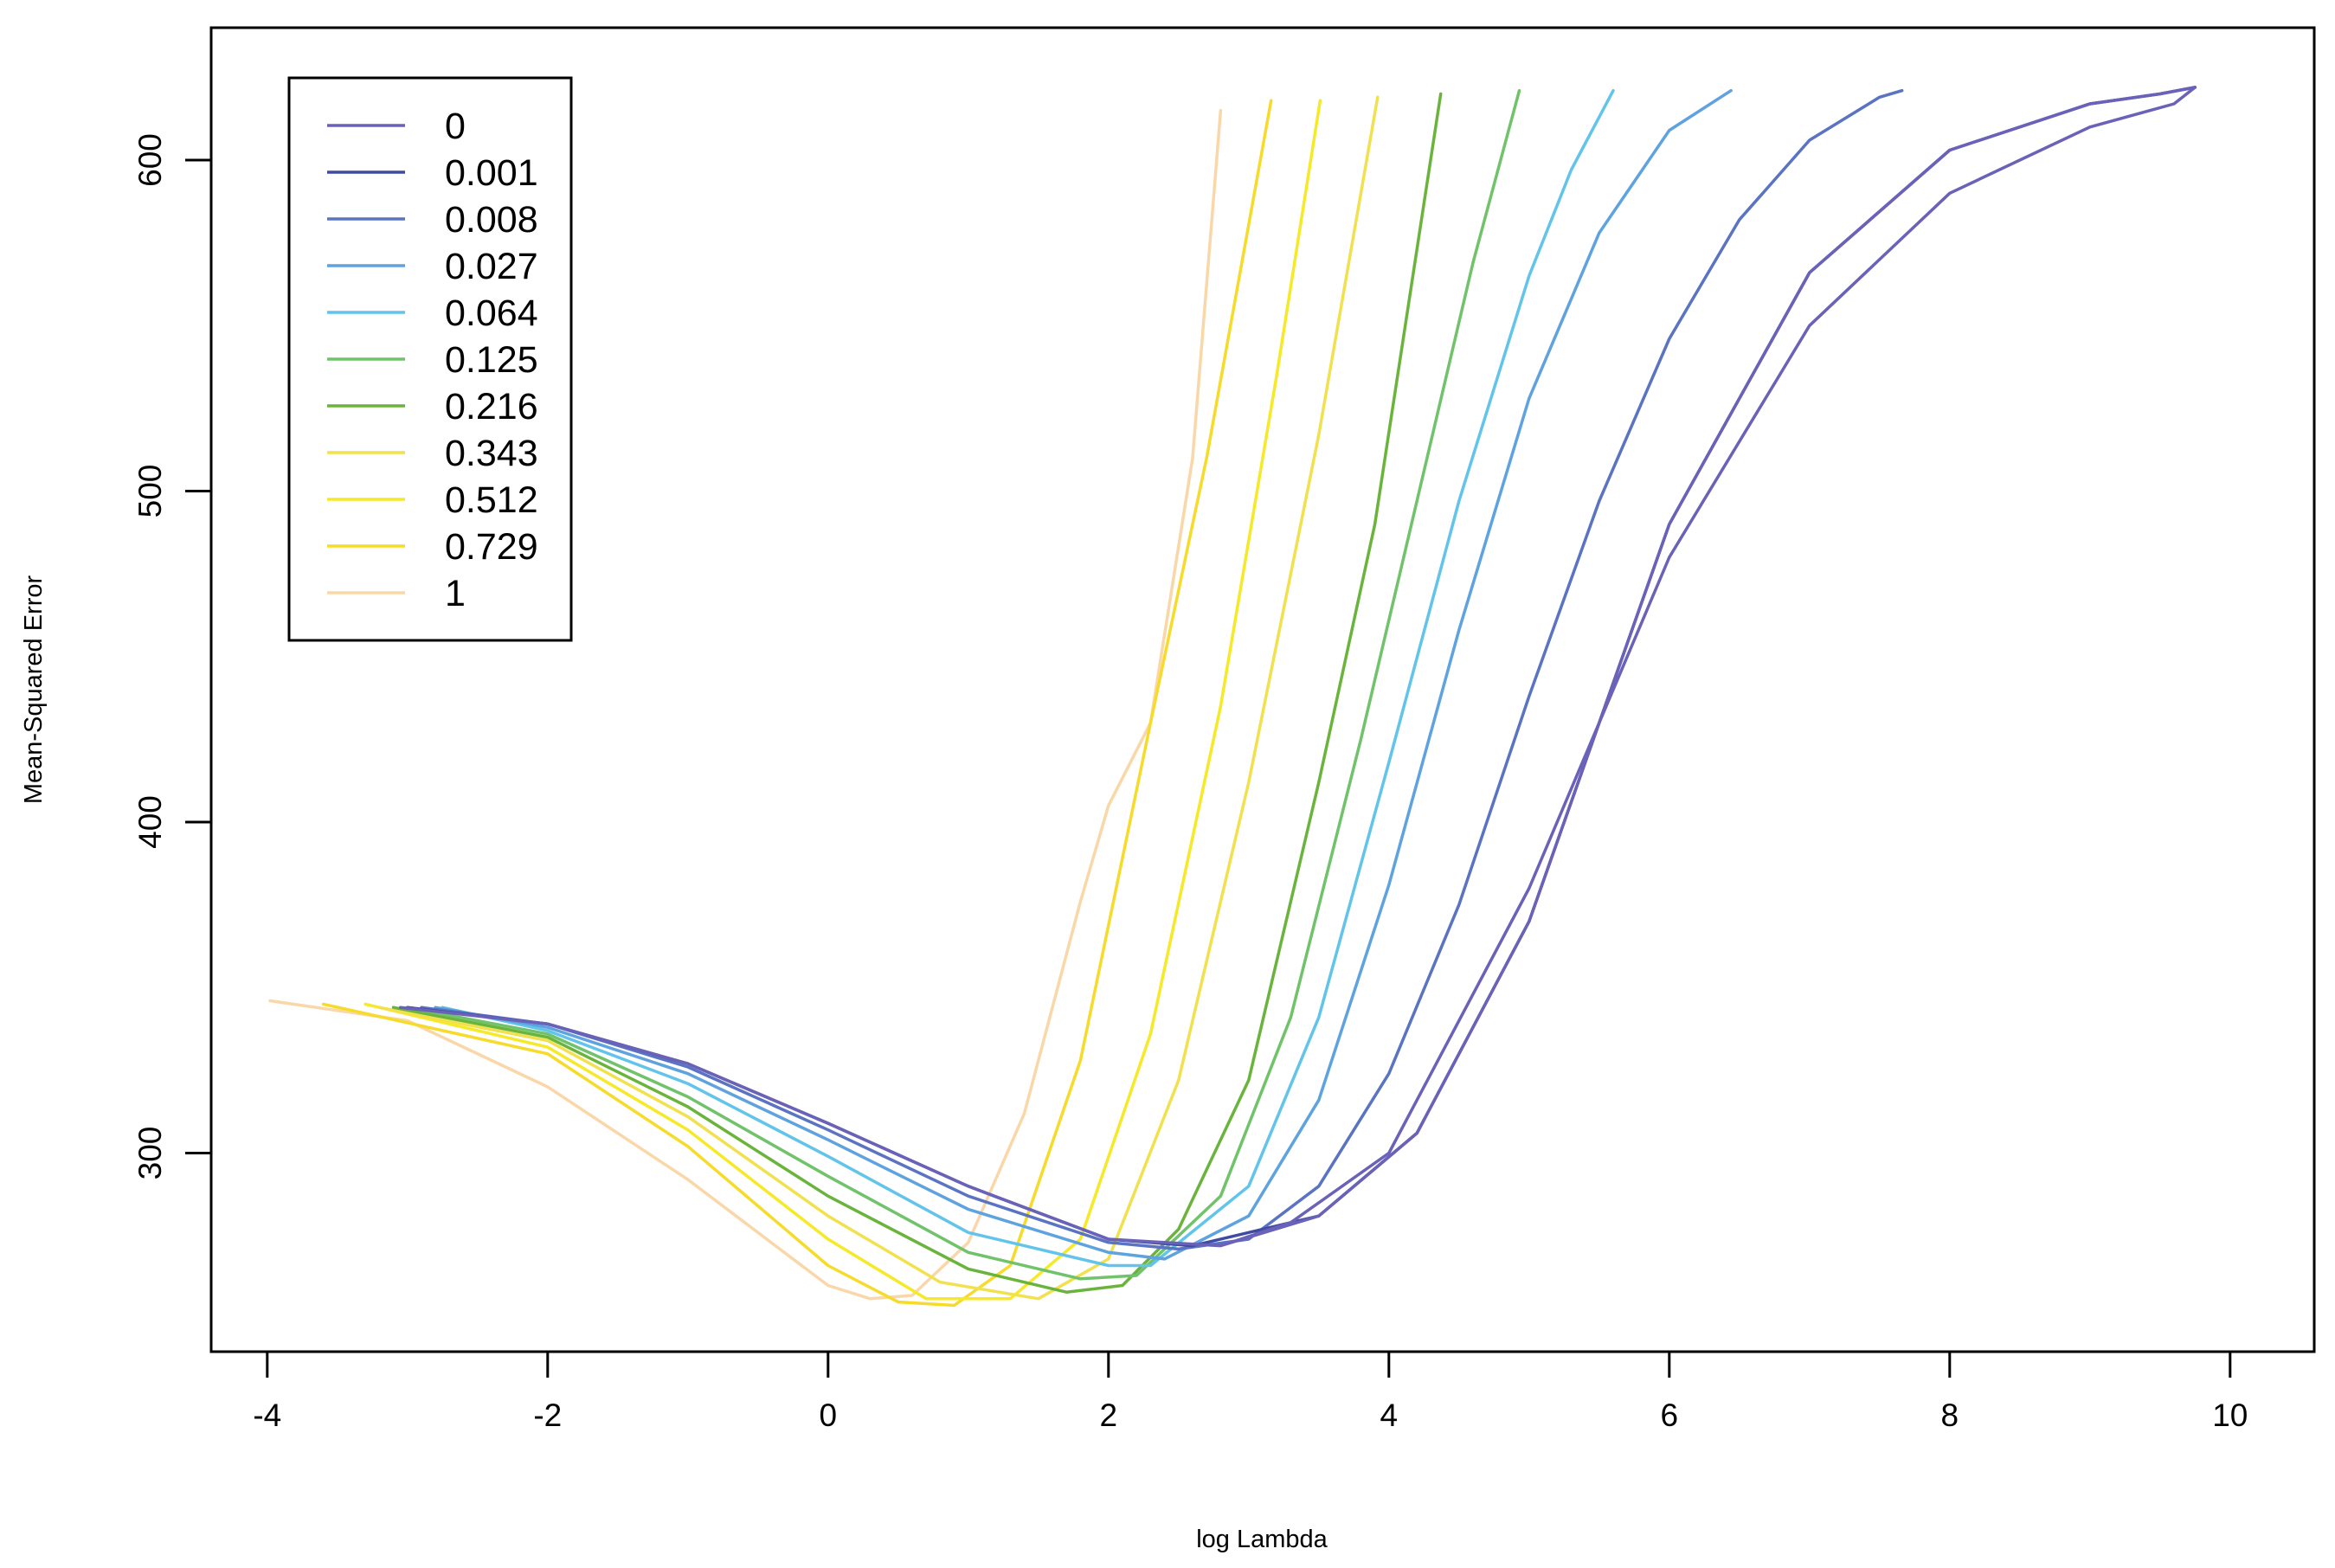 Image resolution: width=2335 pixels, height=1568 pixels. I want to click on legend-label: 0.512, so click(491, 500).